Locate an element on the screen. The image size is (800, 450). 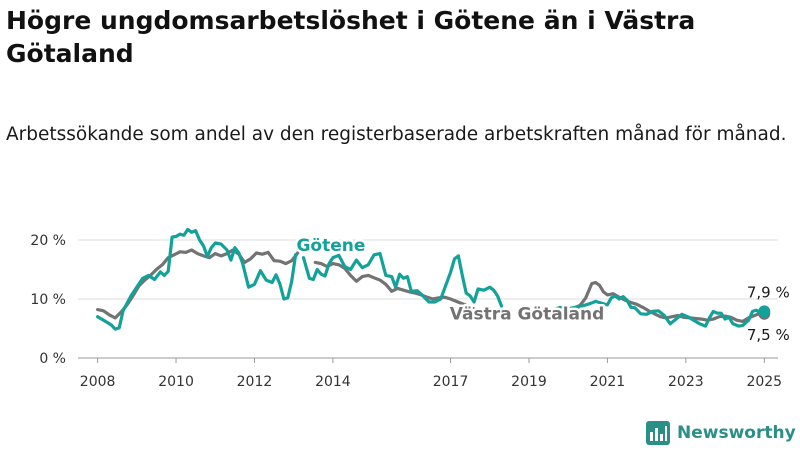
end-value-label: 7,5 % is located at coordinates (768, 335).